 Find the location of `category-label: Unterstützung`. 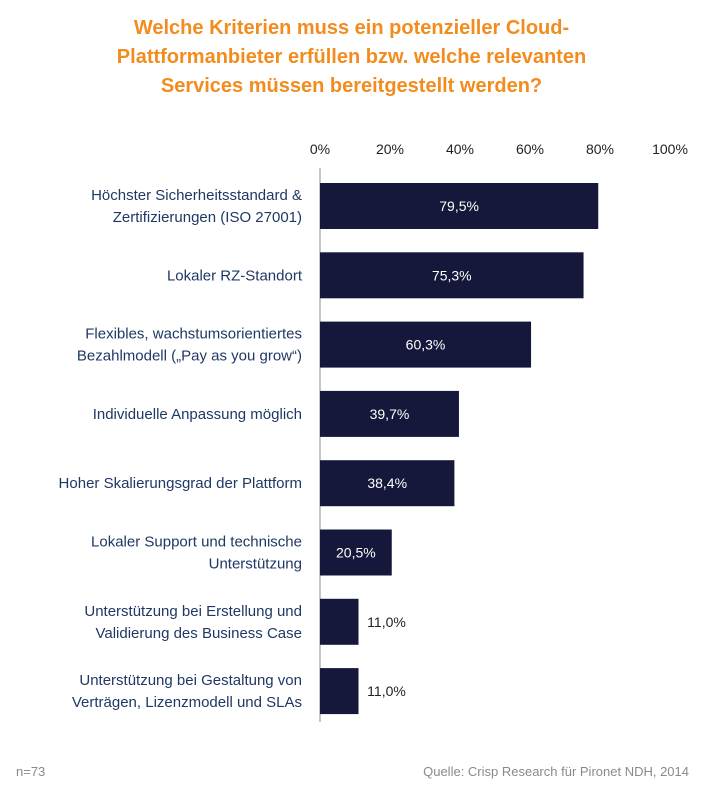

category-label: Unterstützung is located at coordinates (255, 564).